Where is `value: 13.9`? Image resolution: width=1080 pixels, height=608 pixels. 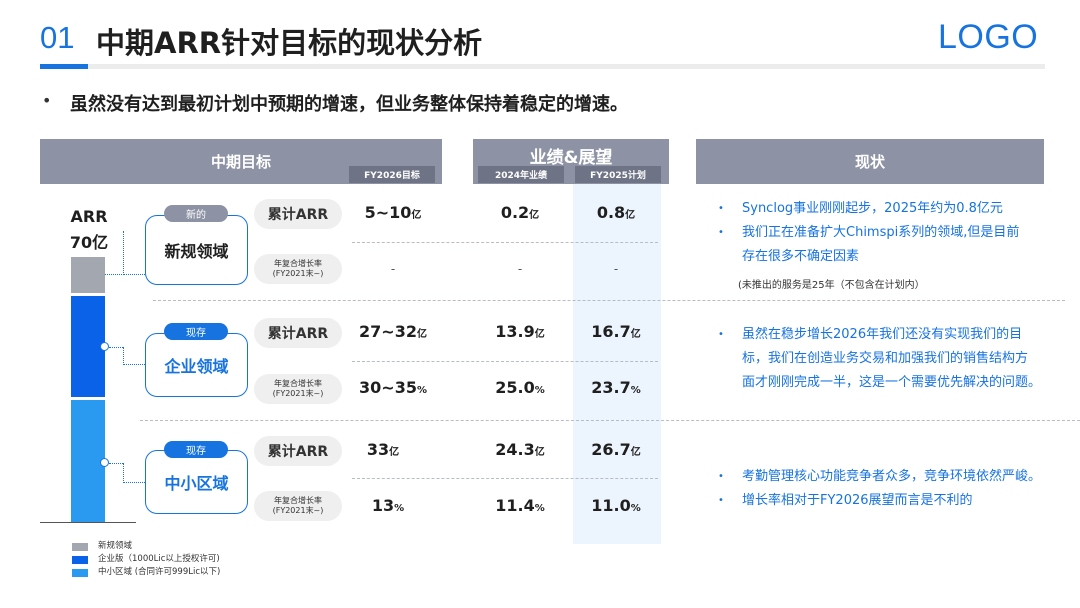
value: 13.9 is located at coordinates (515, 331).